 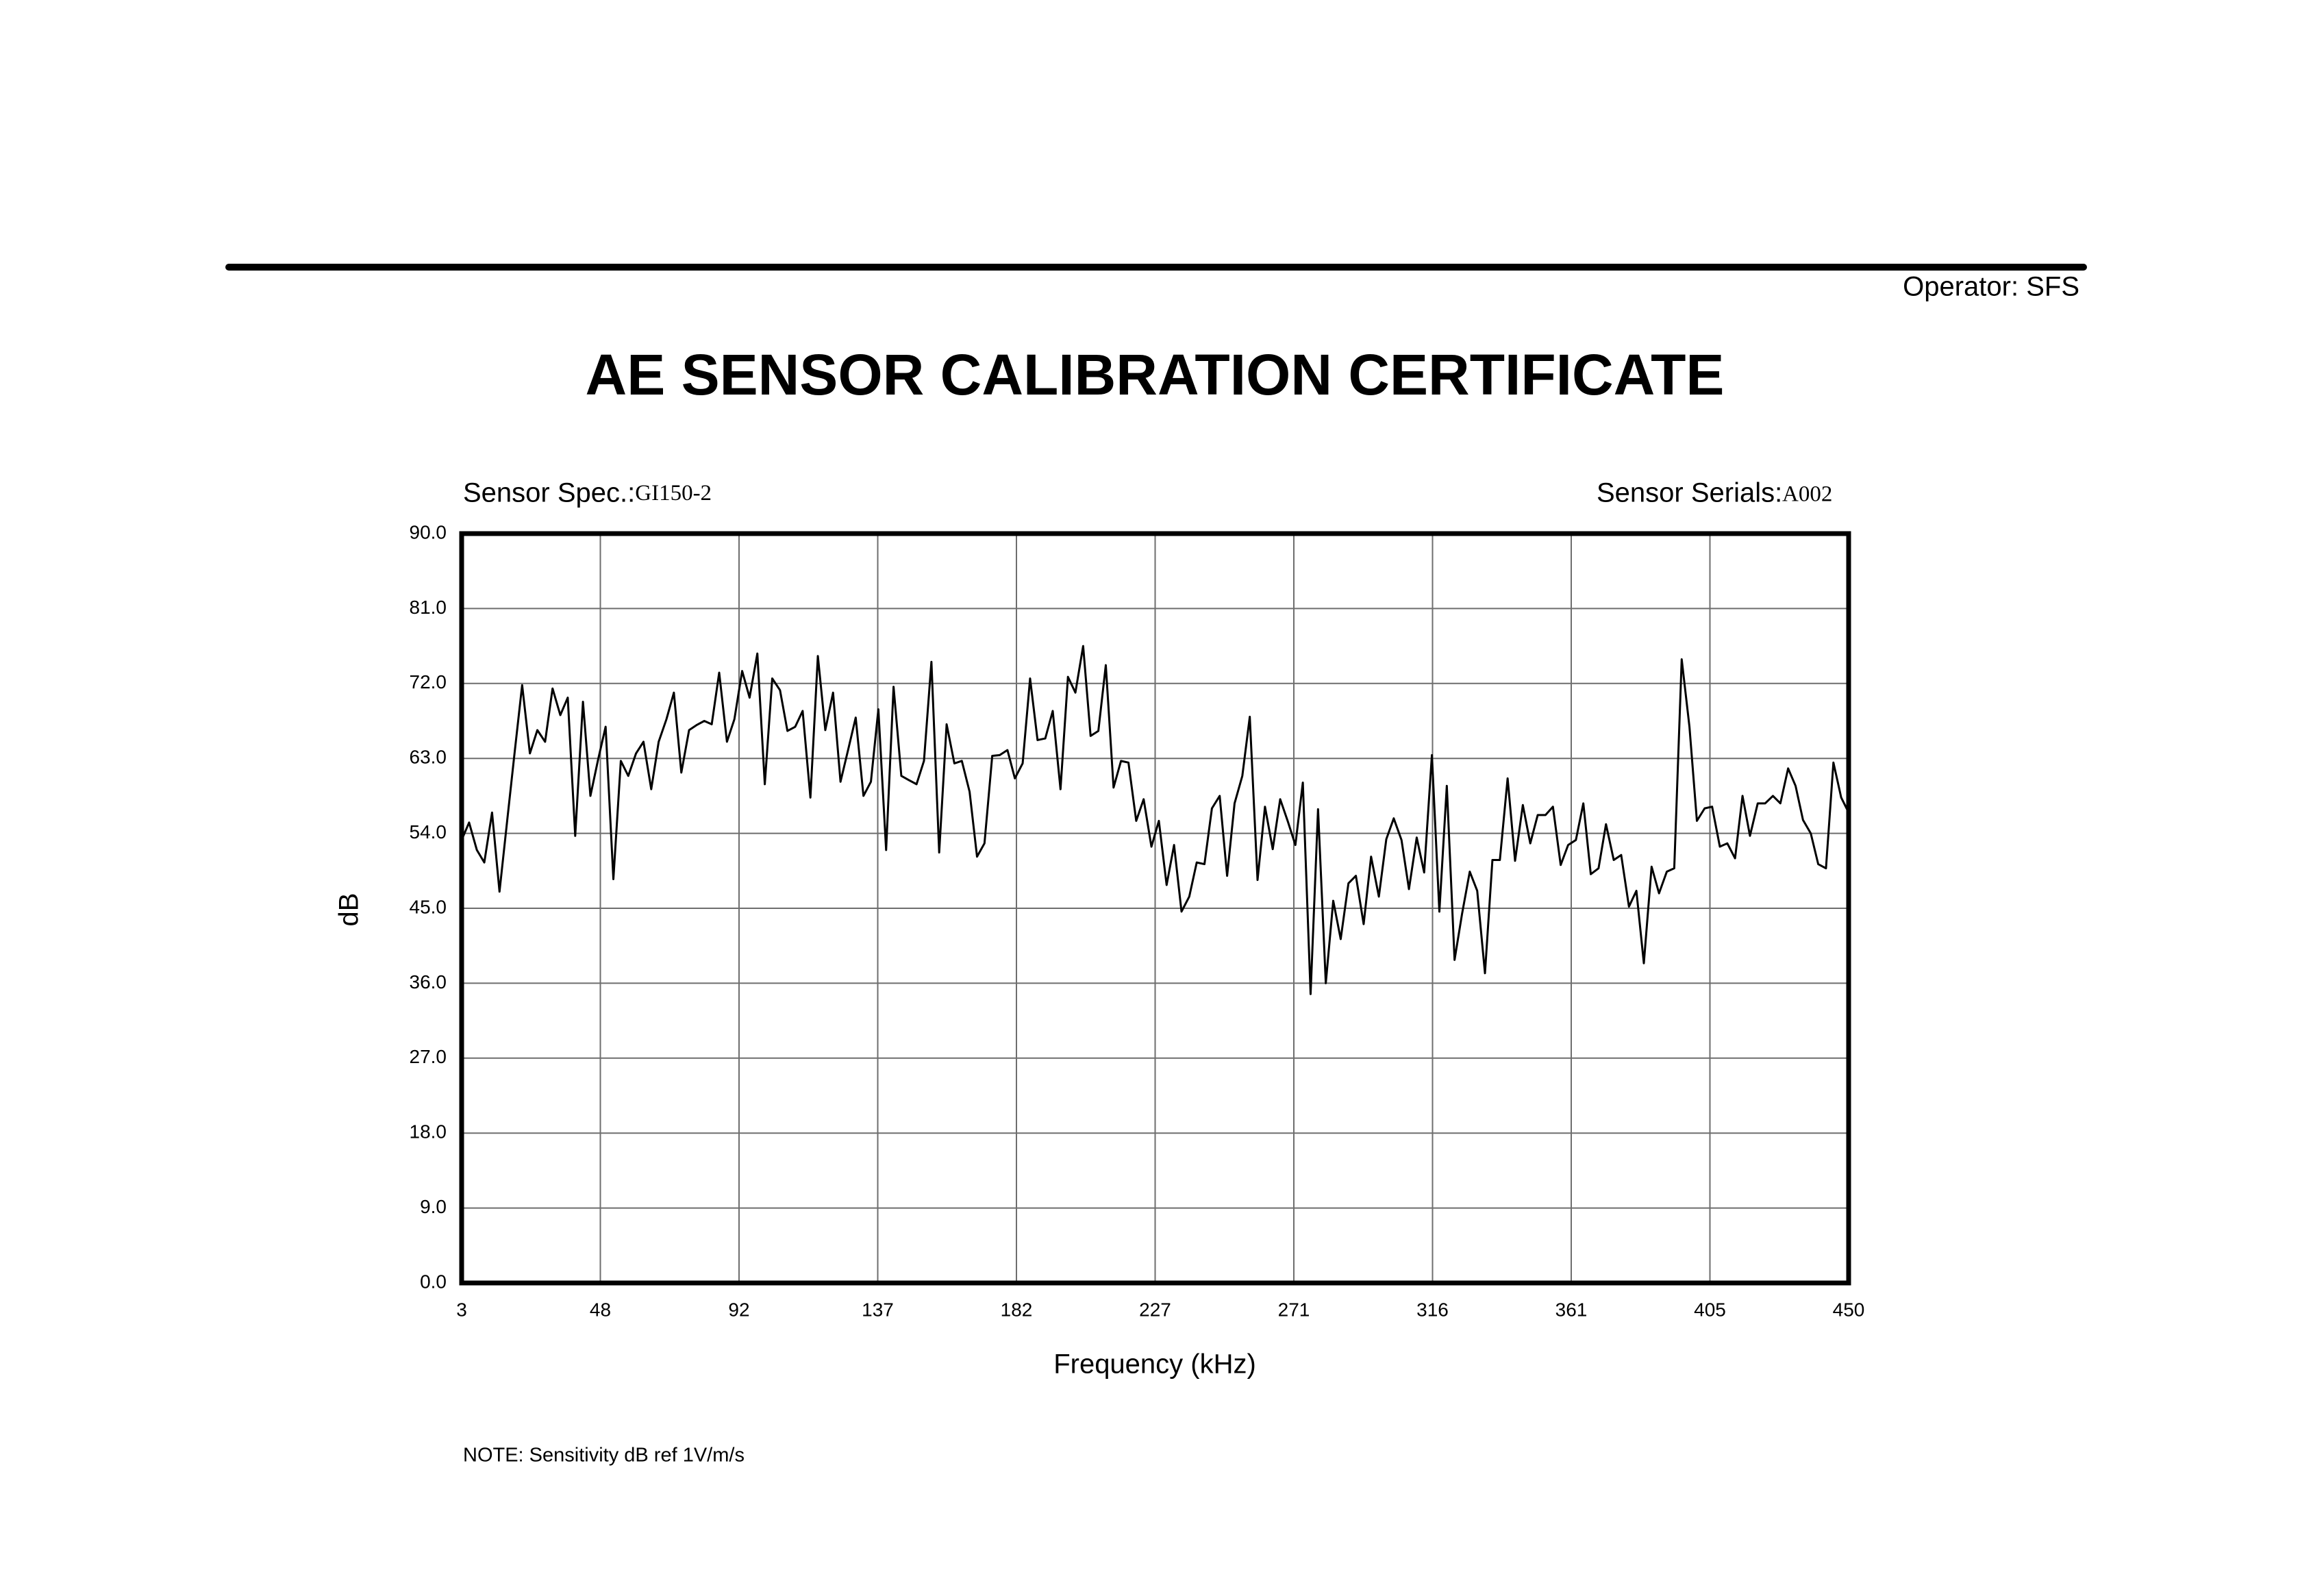 What do you see at coordinates (1991, 287) in the screenshot?
I see `operator: Operator: SFS` at bounding box center [1991, 287].